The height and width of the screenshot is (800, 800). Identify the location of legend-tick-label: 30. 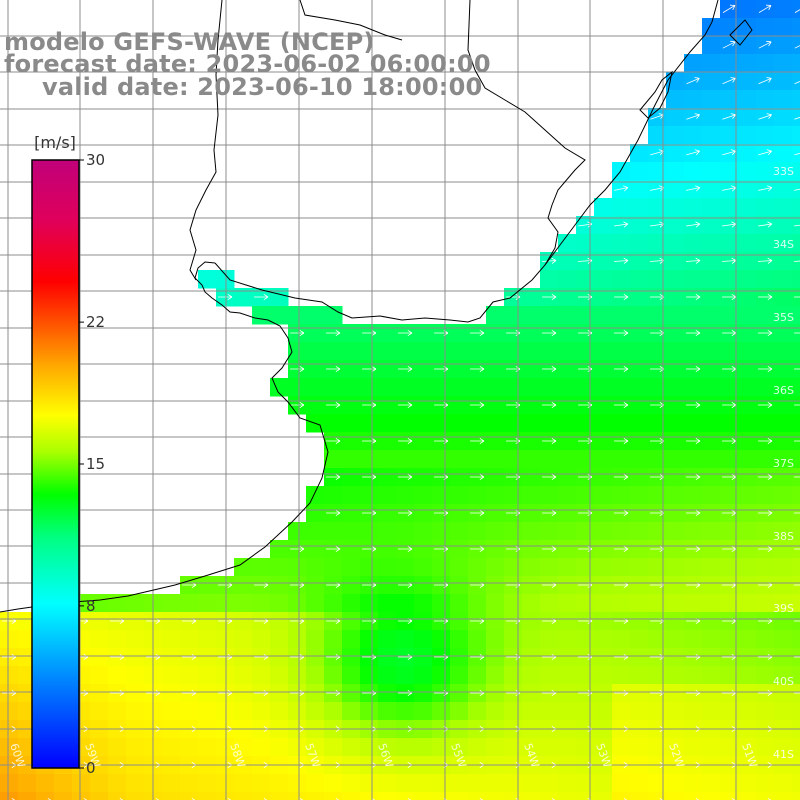
(95, 160).